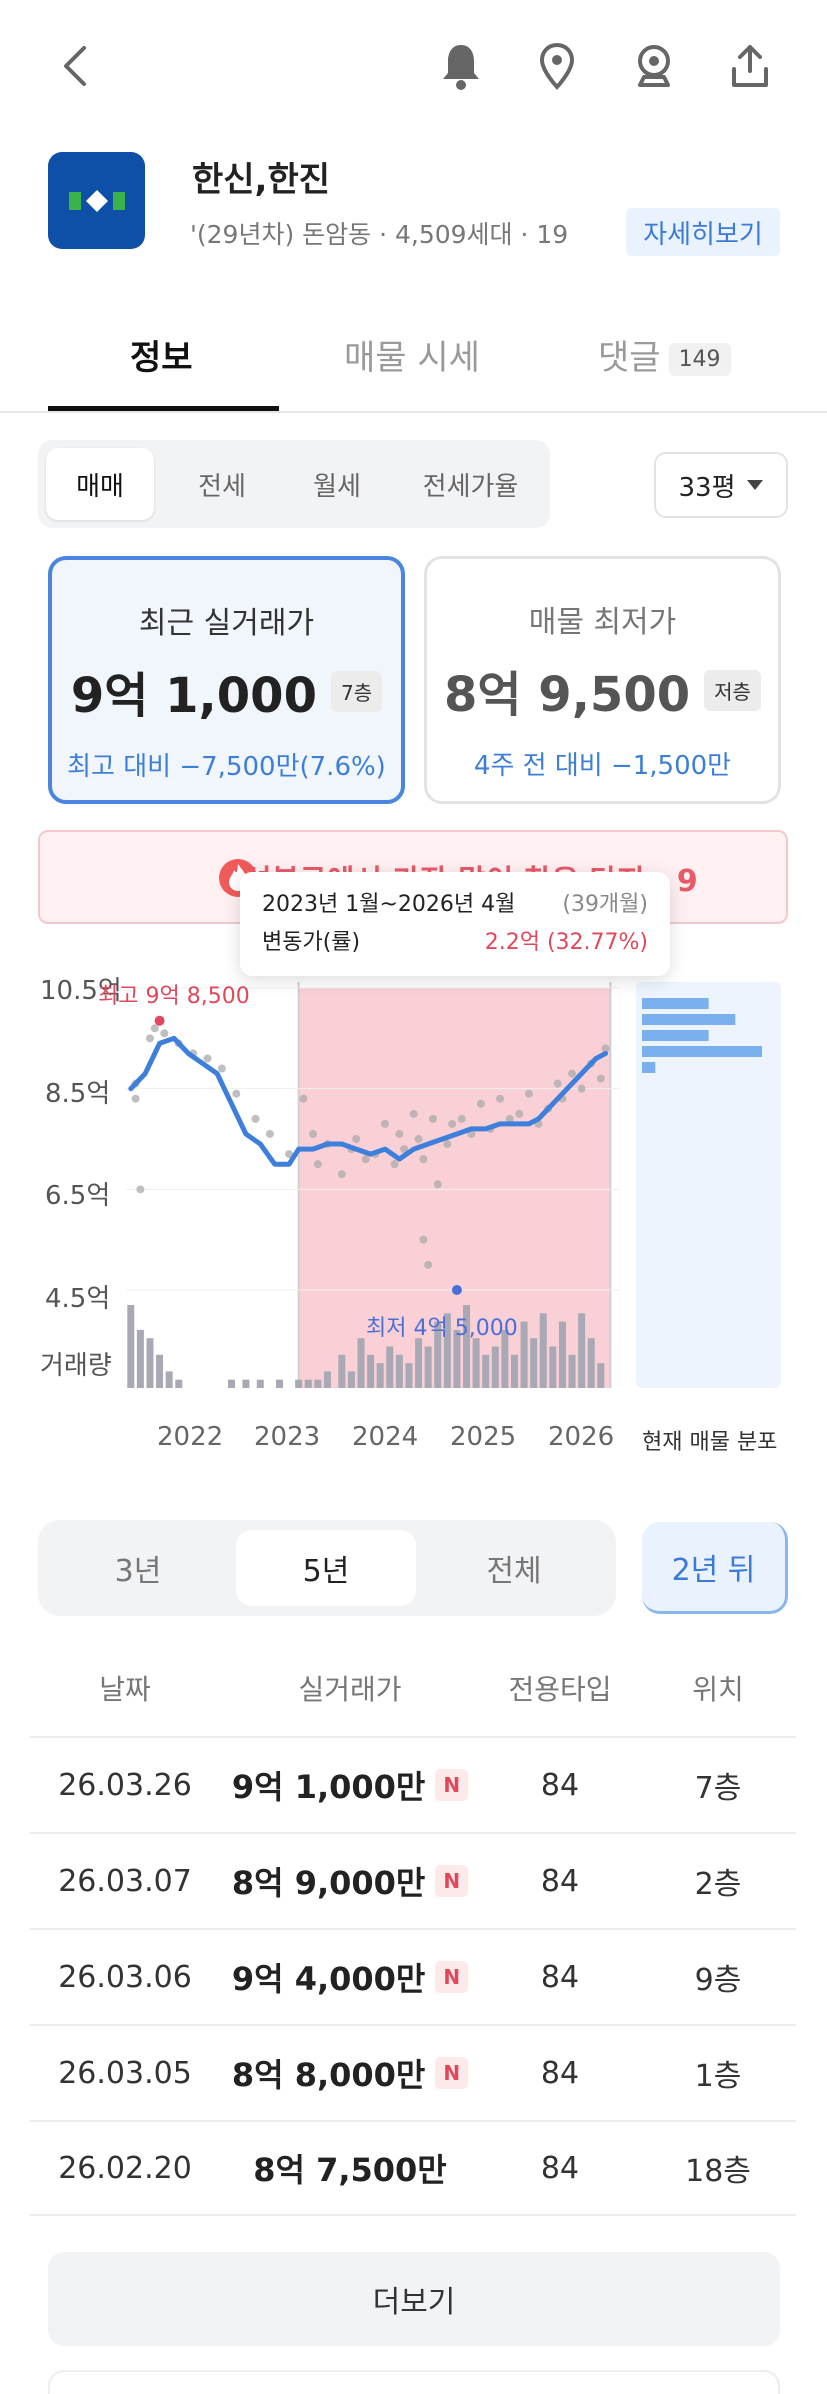  I want to click on detail-button: 자세히보기, so click(703, 232).